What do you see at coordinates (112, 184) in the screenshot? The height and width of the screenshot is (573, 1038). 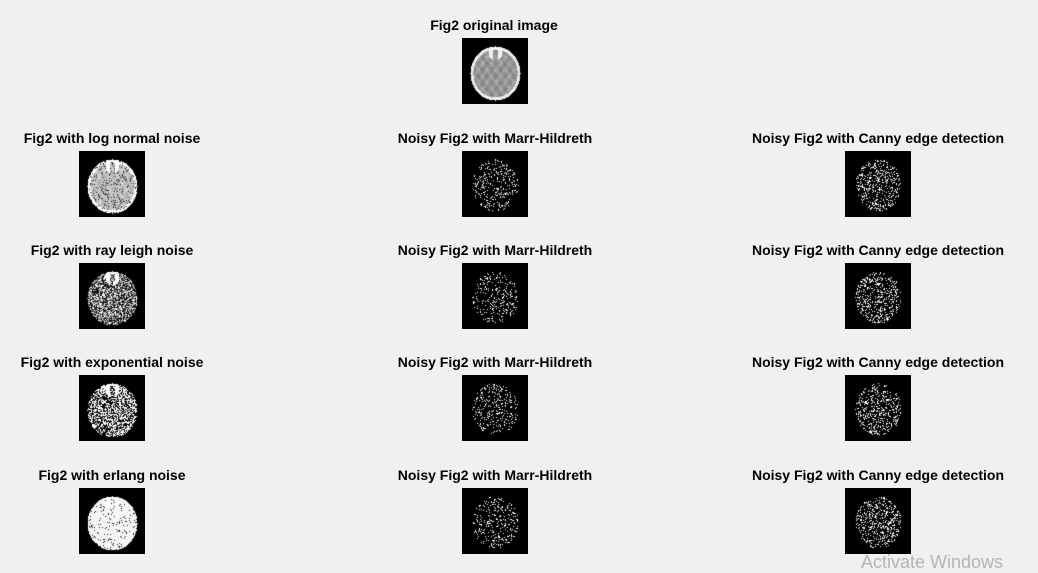 I see `brain-image-lognormal-noise` at bounding box center [112, 184].